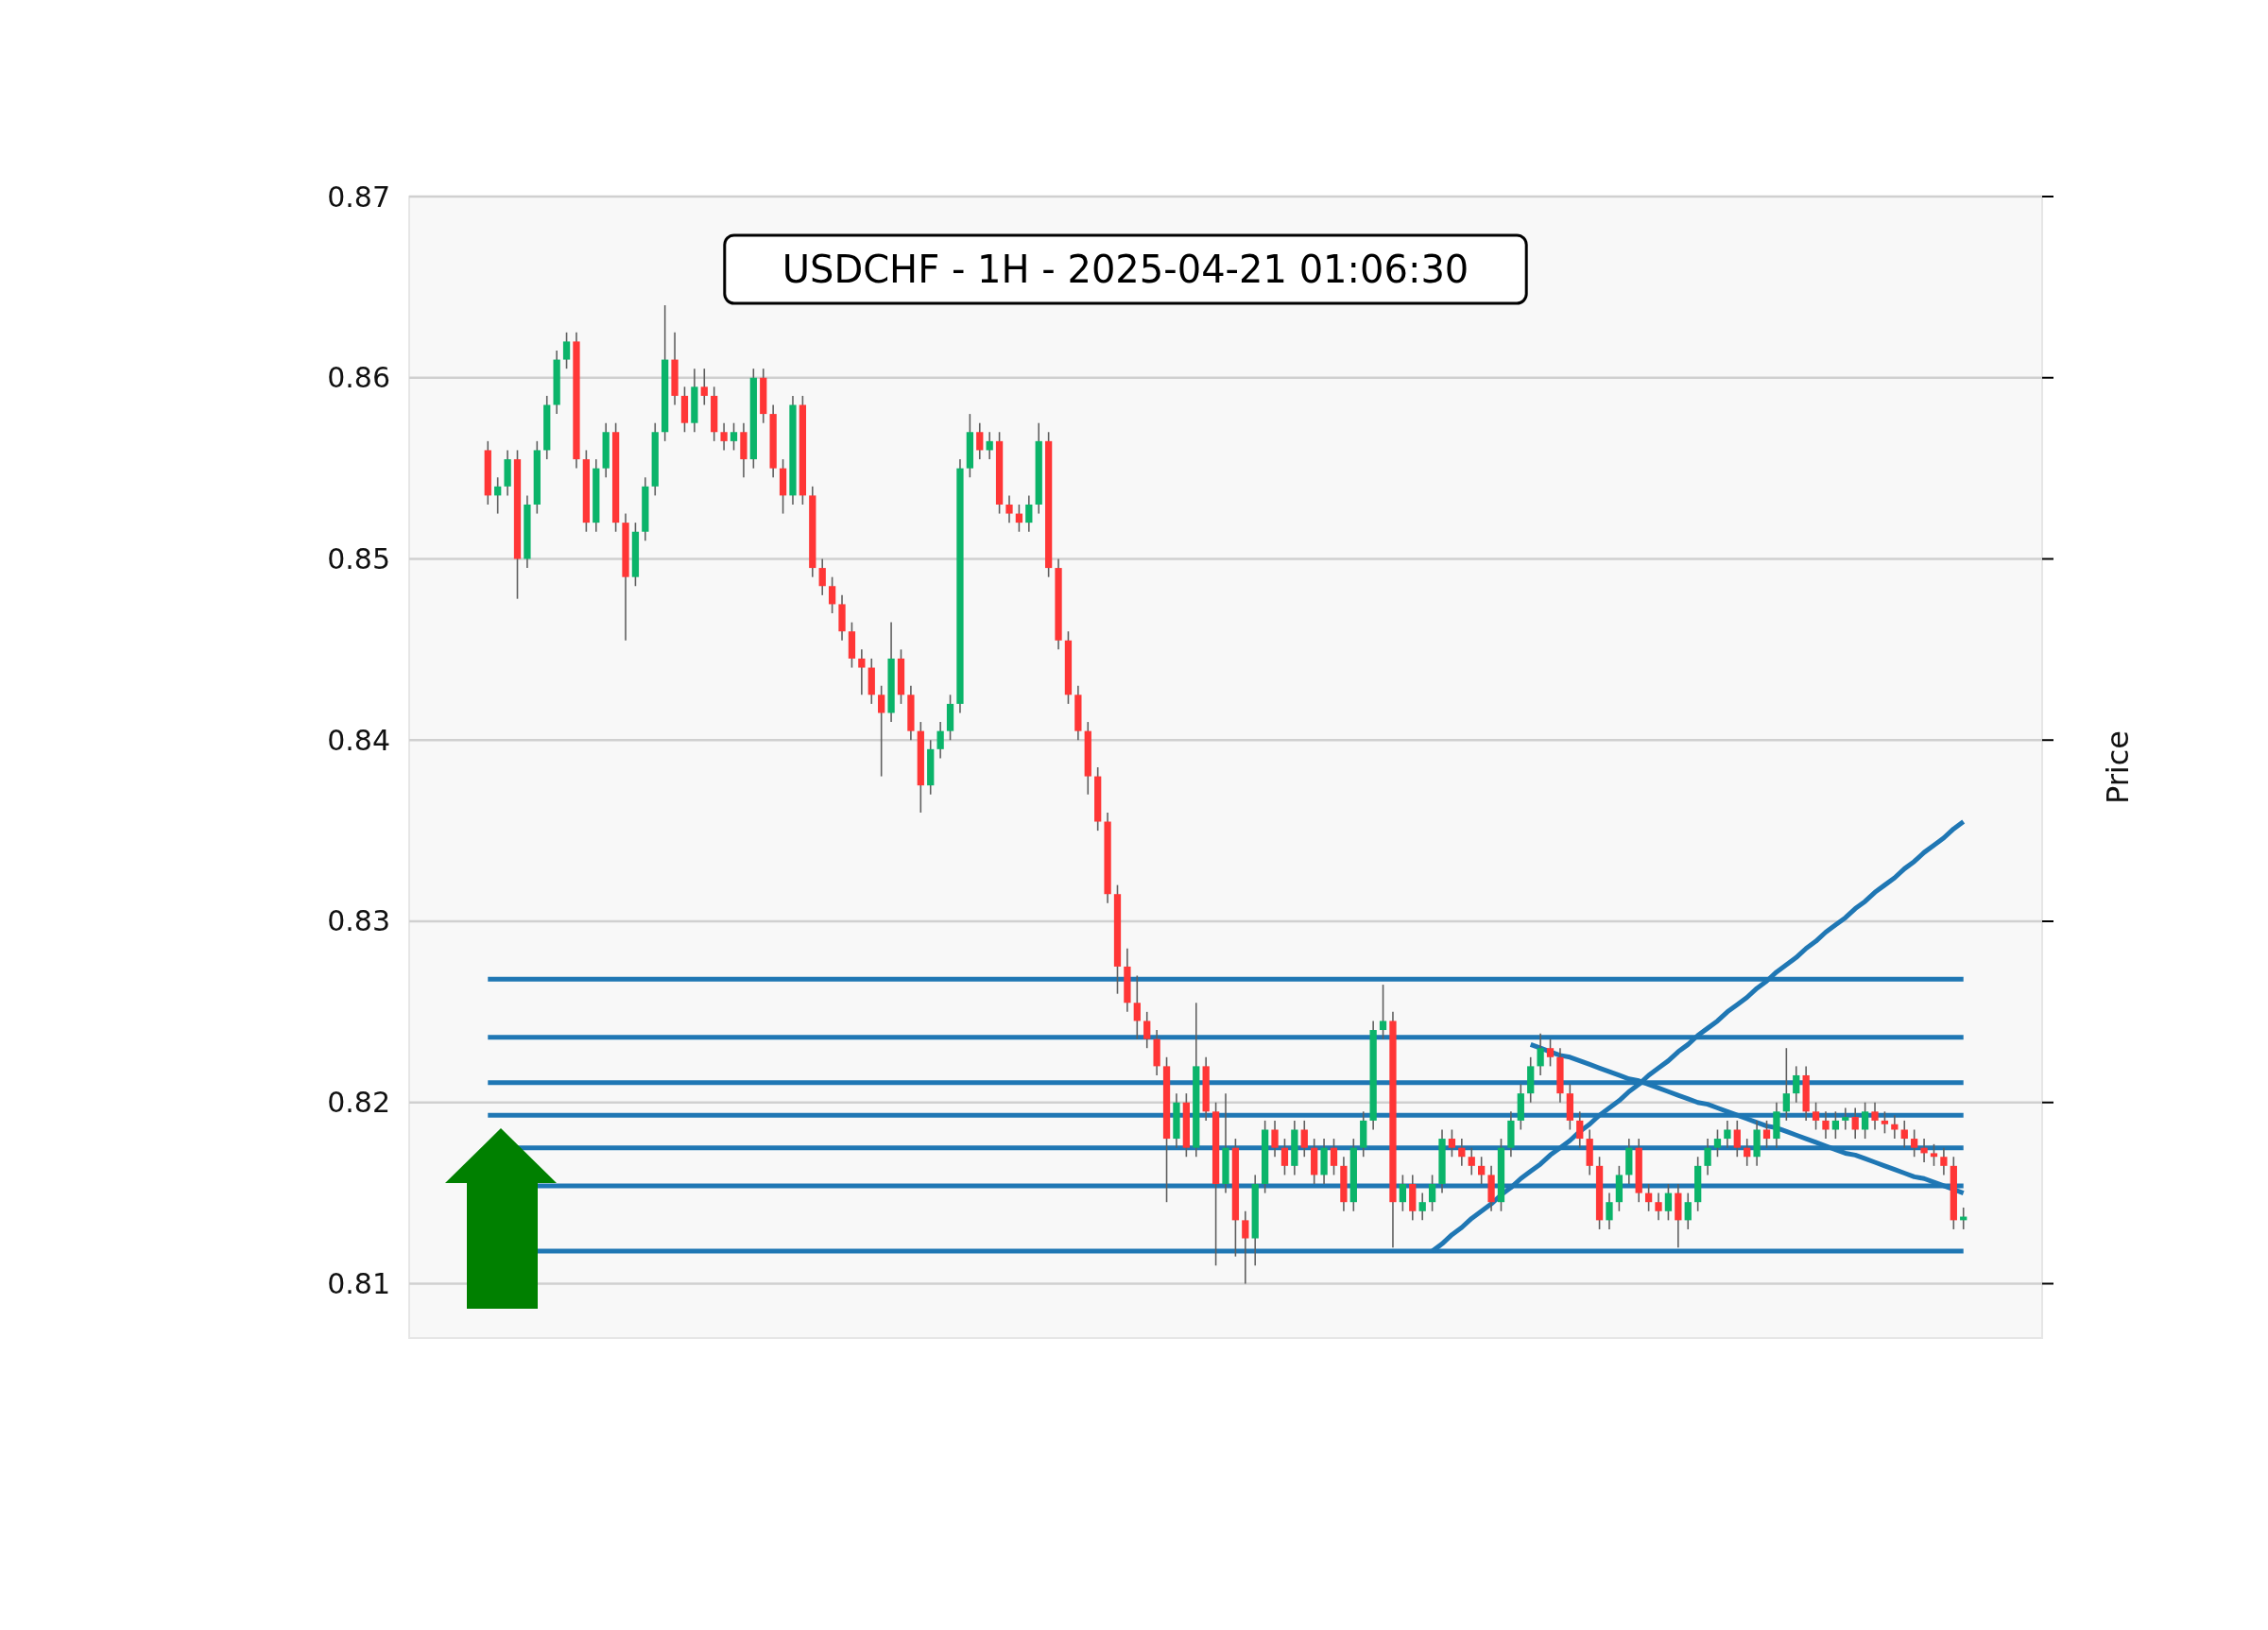 The width and height of the screenshot is (2268, 1630). I want to click on text: USDCHF - 1H - 2025-04-21 01:06:30, so click(1125, 269).